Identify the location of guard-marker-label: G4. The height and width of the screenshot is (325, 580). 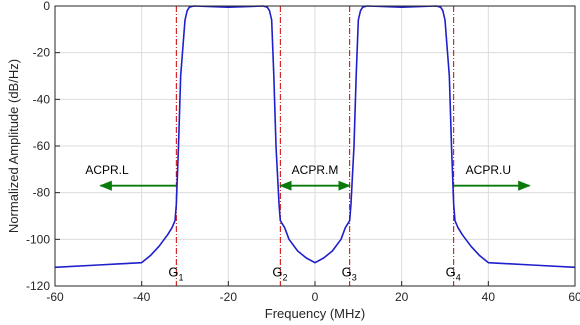
(453, 273).